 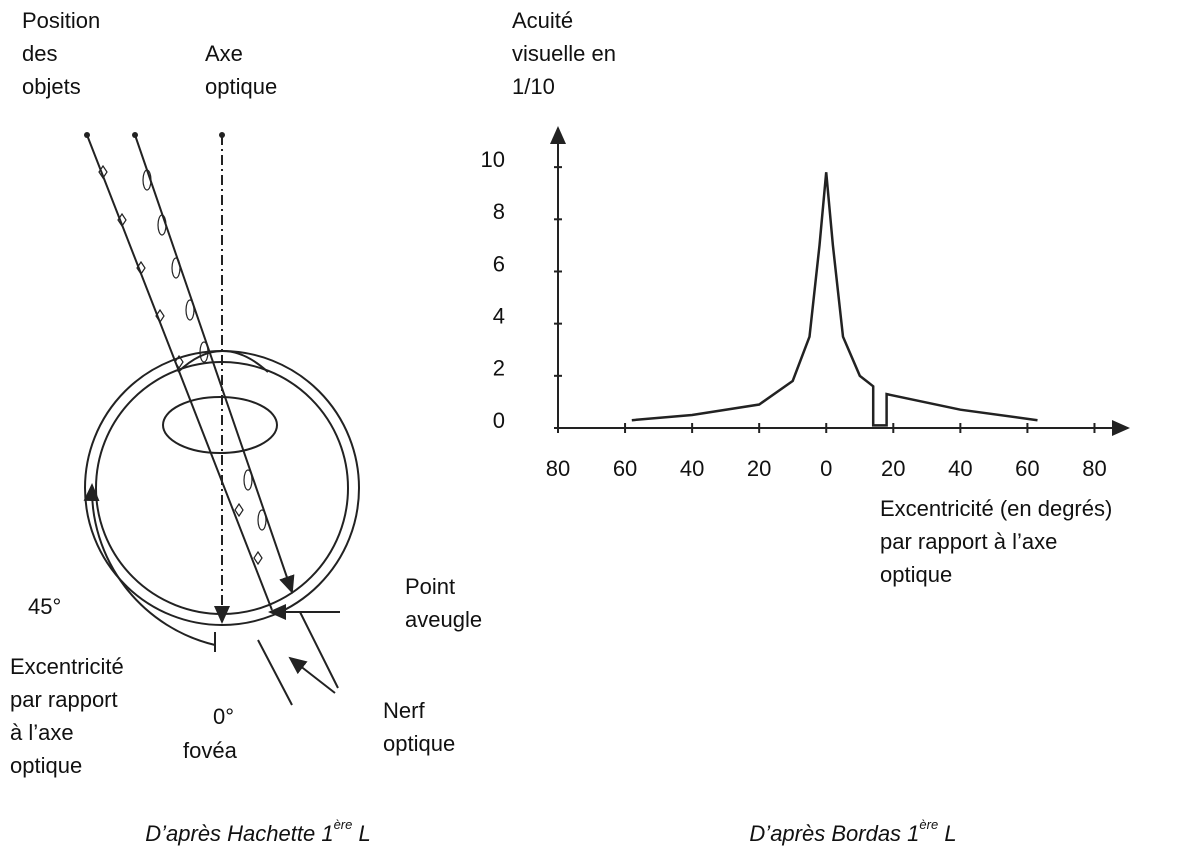 I want to click on cornea, so click(x=223, y=361).